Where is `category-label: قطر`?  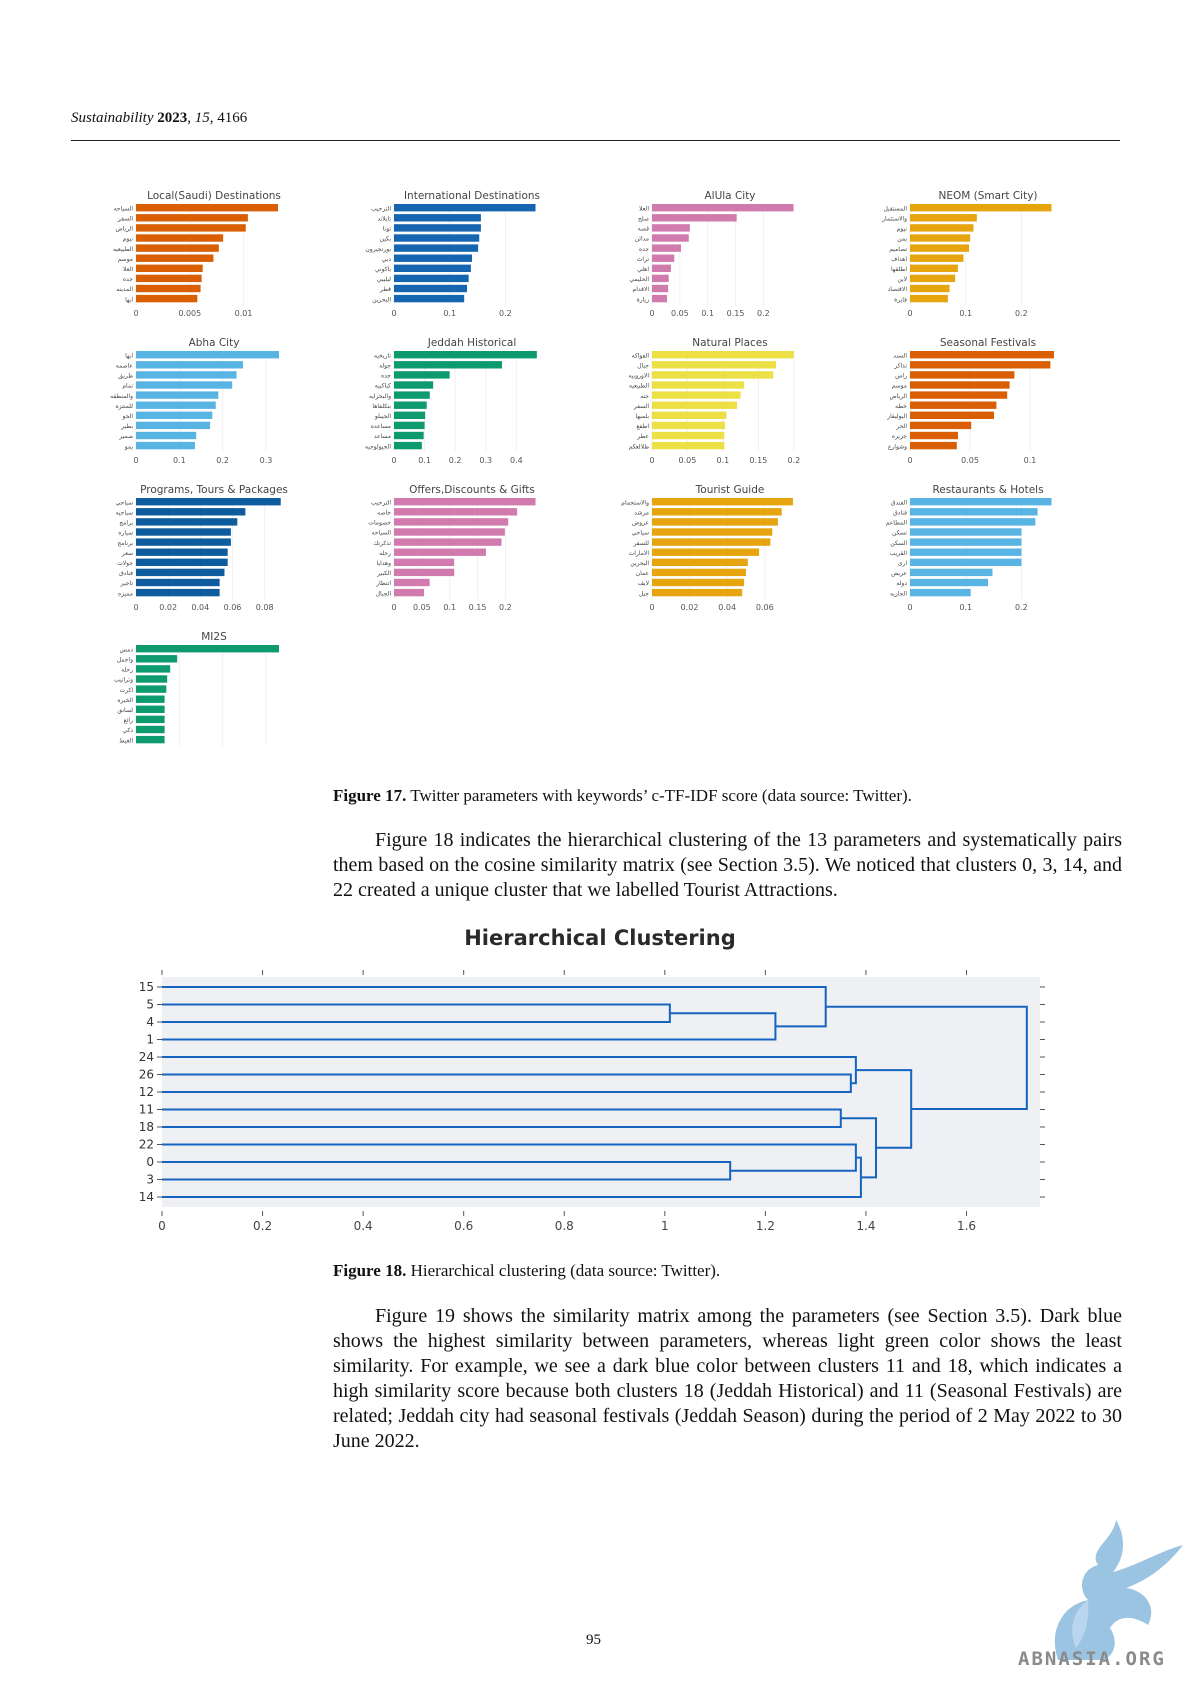
category-label: قطر is located at coordinates (385, 289).